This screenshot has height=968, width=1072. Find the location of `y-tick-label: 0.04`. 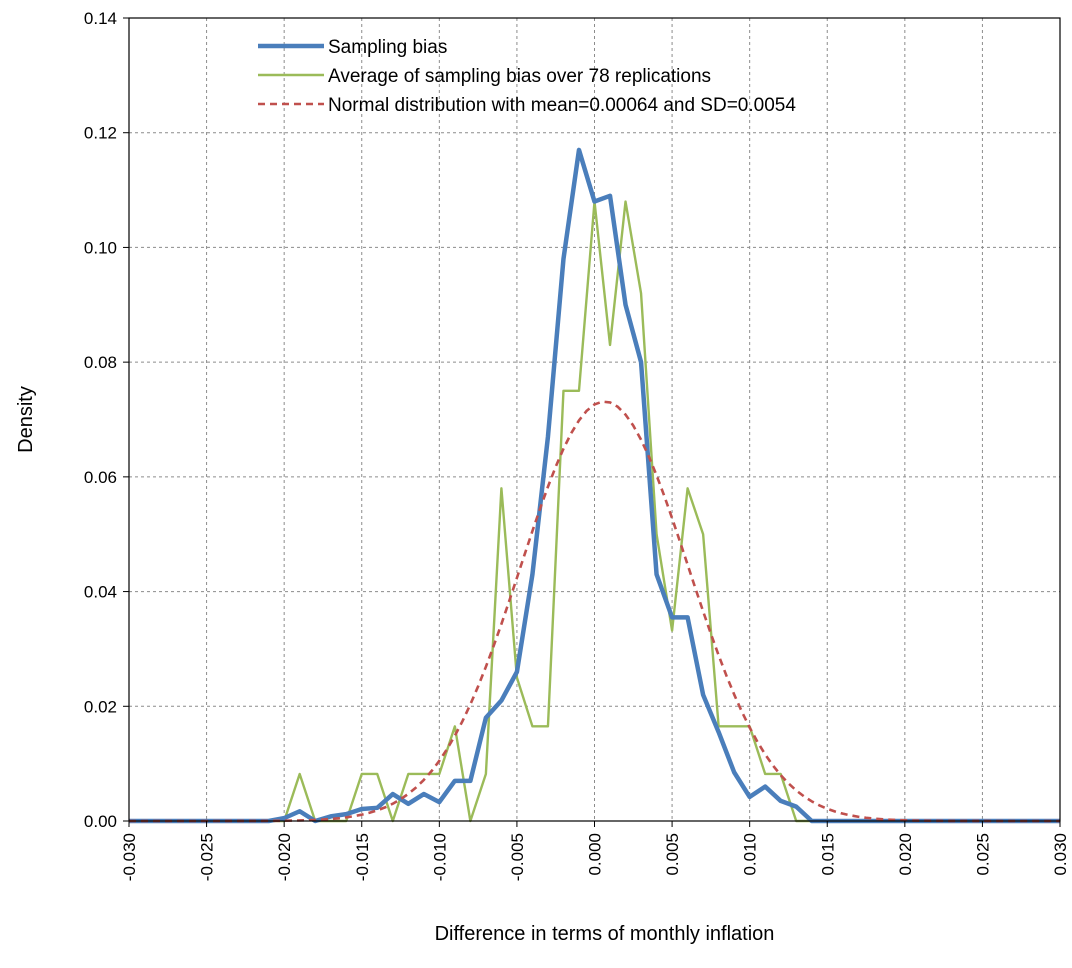

y-tick-label: 0.04 is located at coordinates (100, 592).